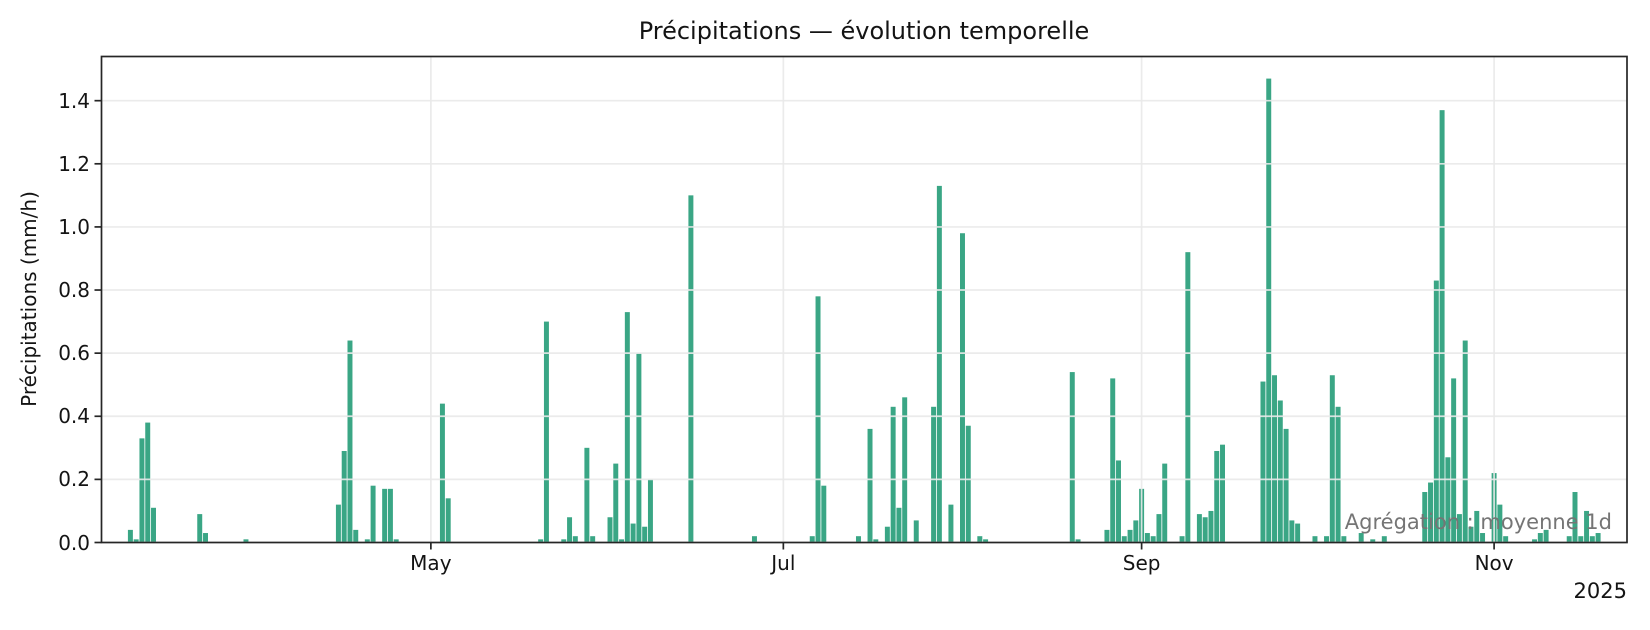 The width and height of the screenshot is (1650, 630). Describe the element at coordinates (74, 542) in the screenshot. I see `y-tick-label: 0.0` at that location.